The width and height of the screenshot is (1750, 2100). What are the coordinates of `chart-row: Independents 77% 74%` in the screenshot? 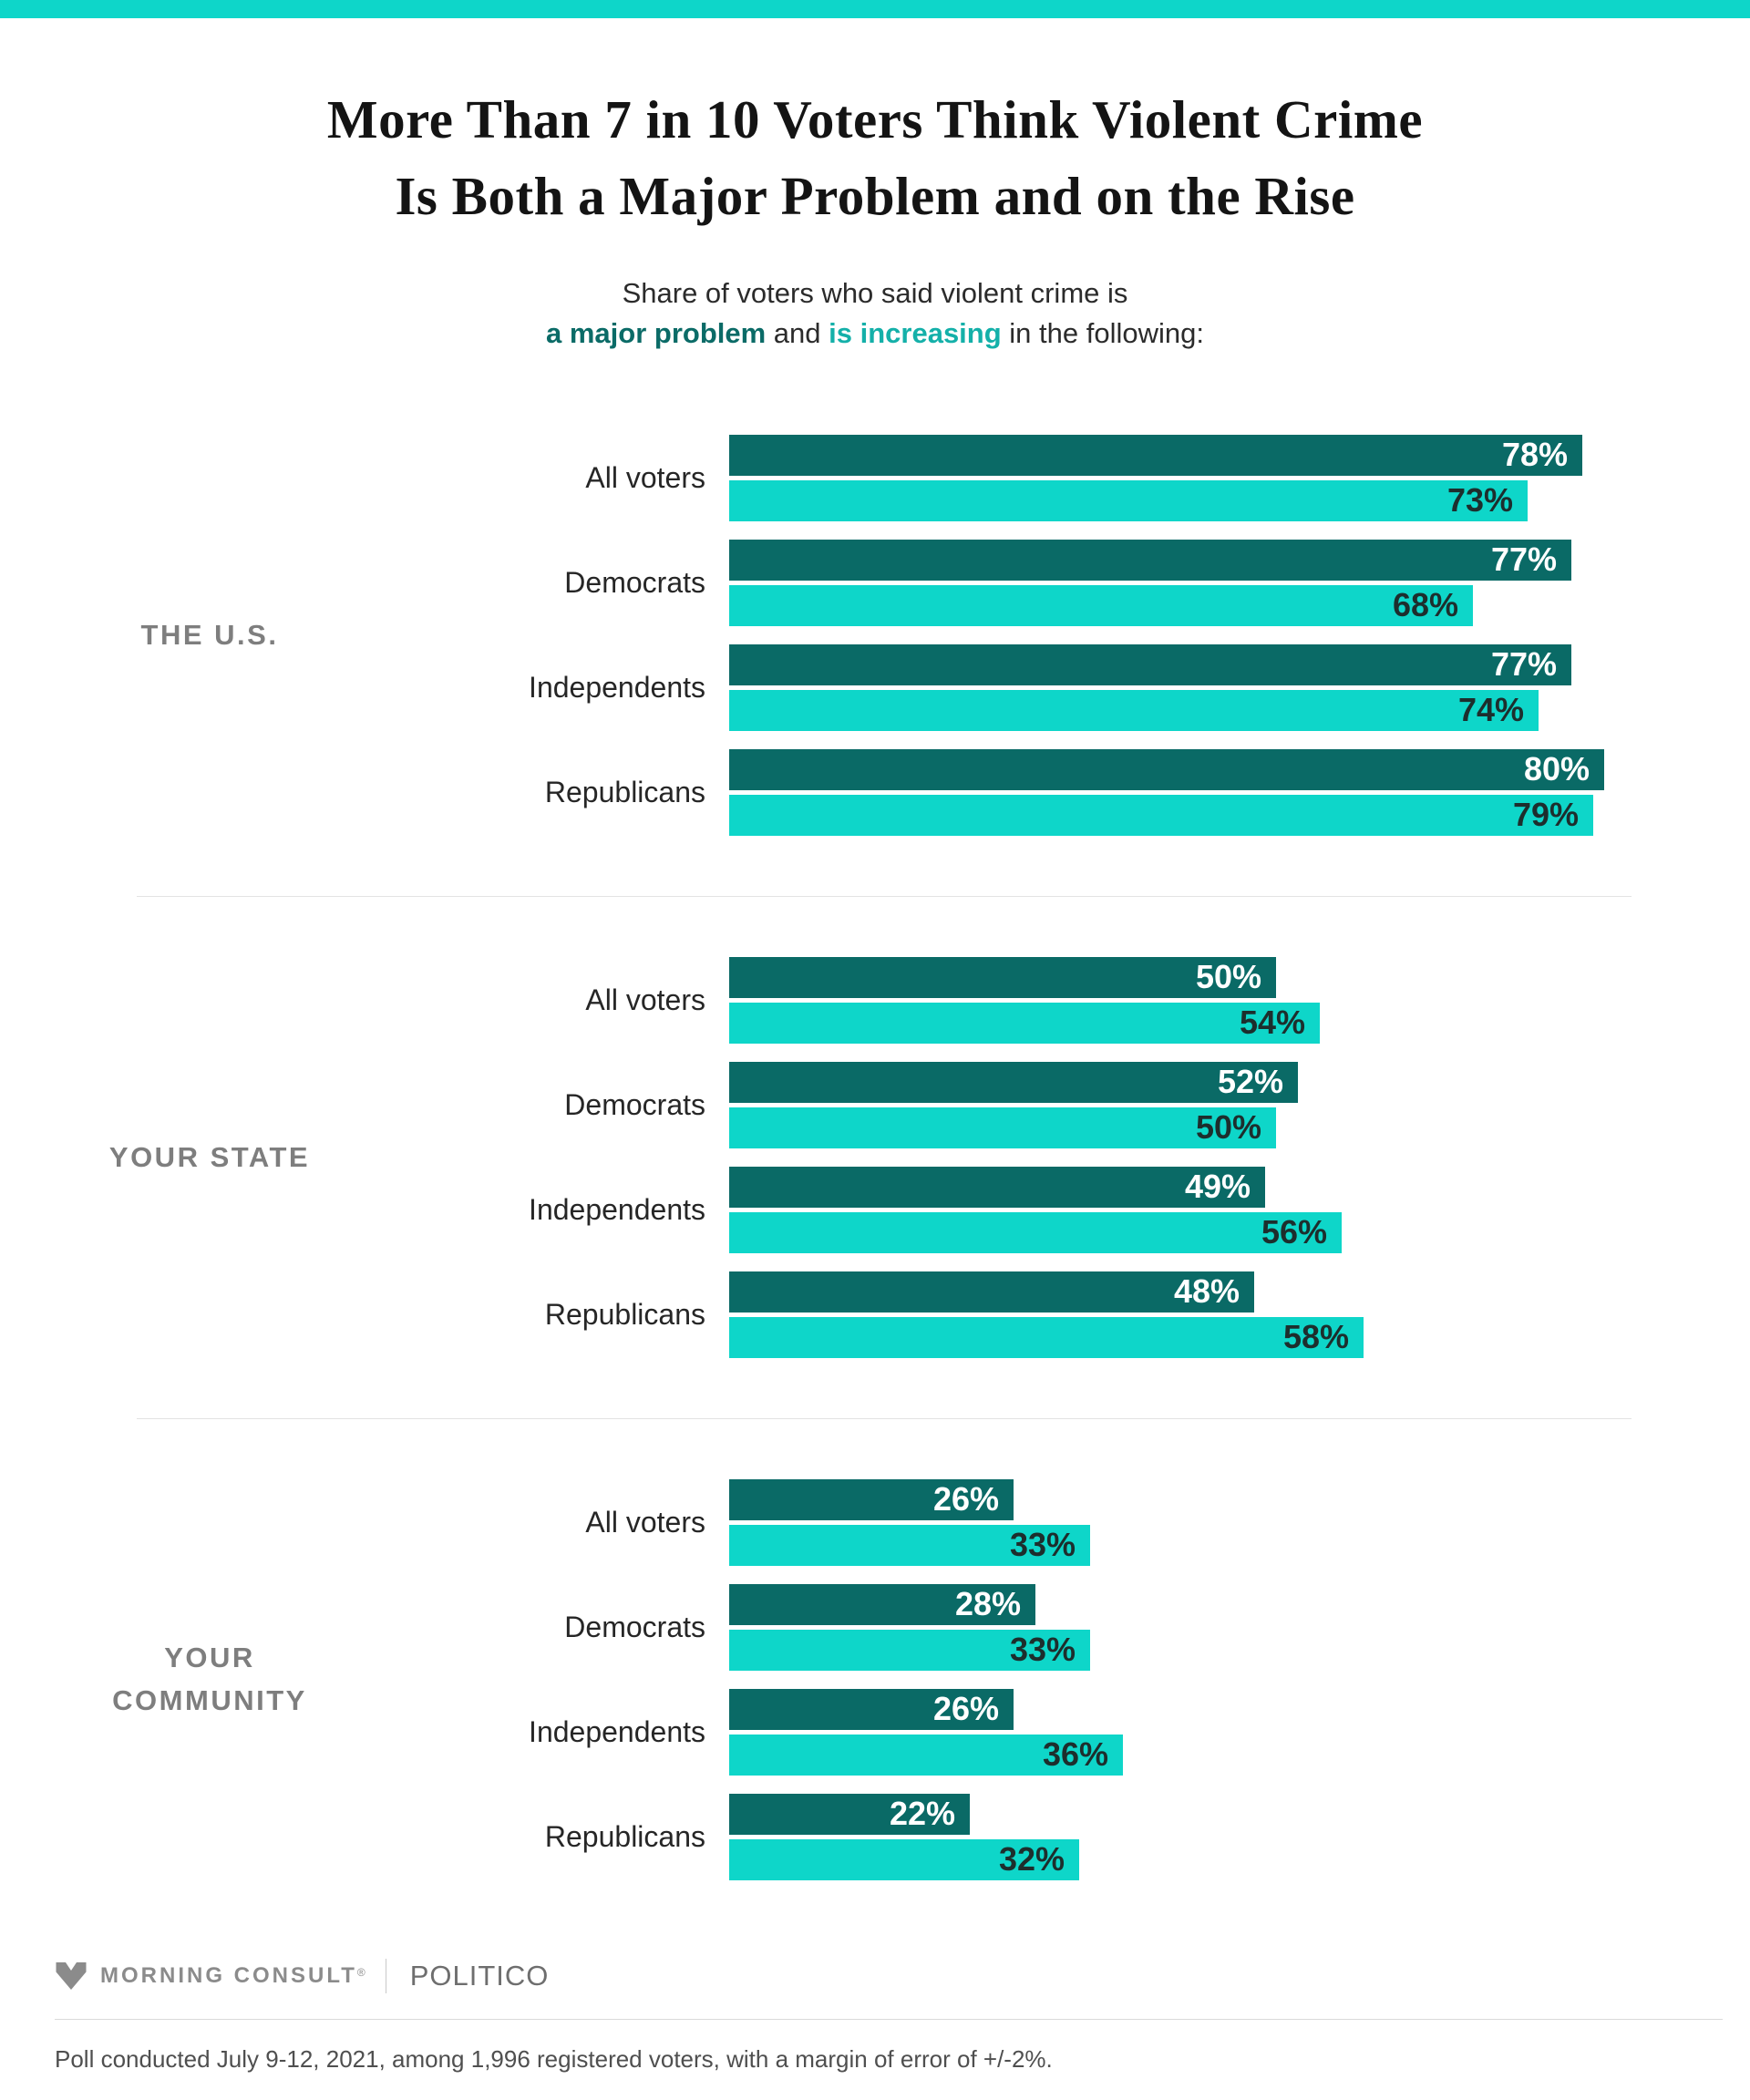 It's located at (1084, 687).